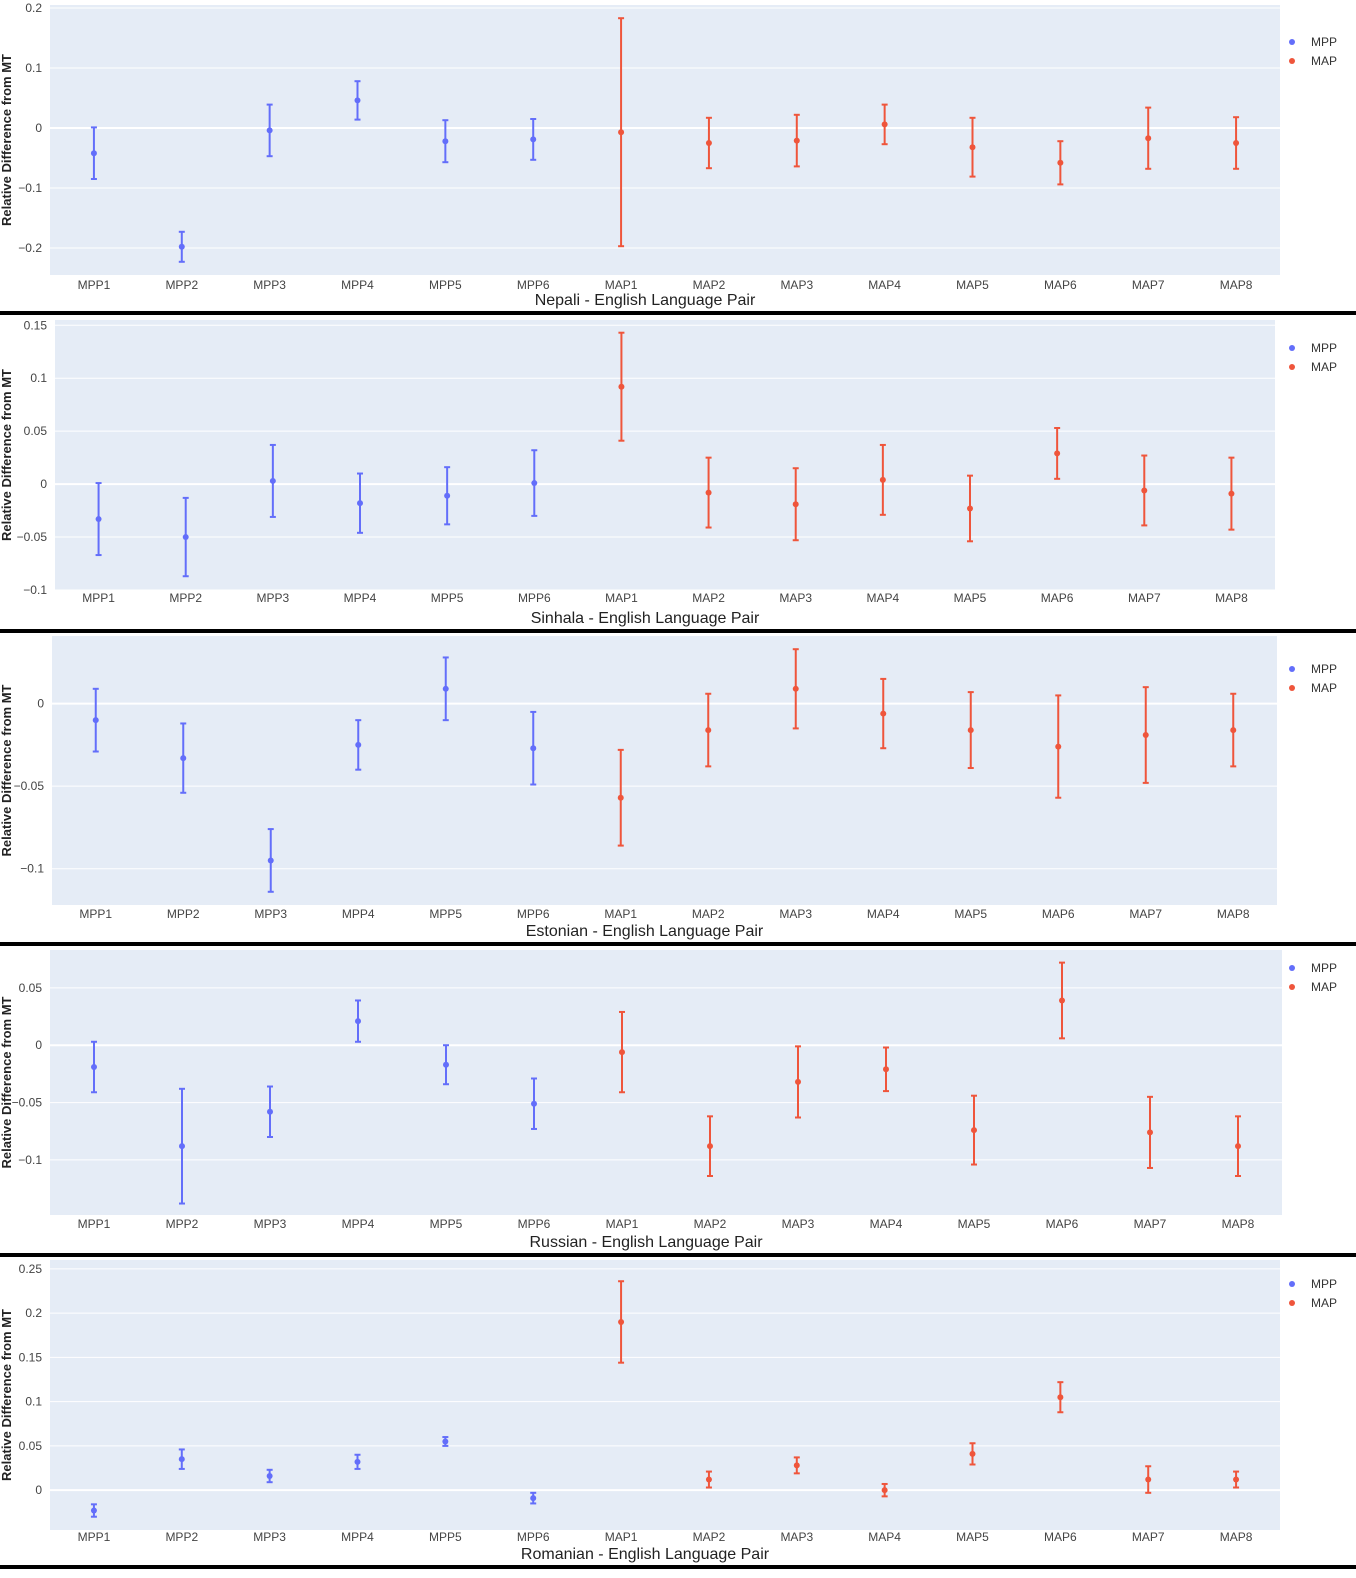  What do you see at coordinates (678, 313) in the screenshot?
I see `panel-separator` at bounding box center [678, 313].